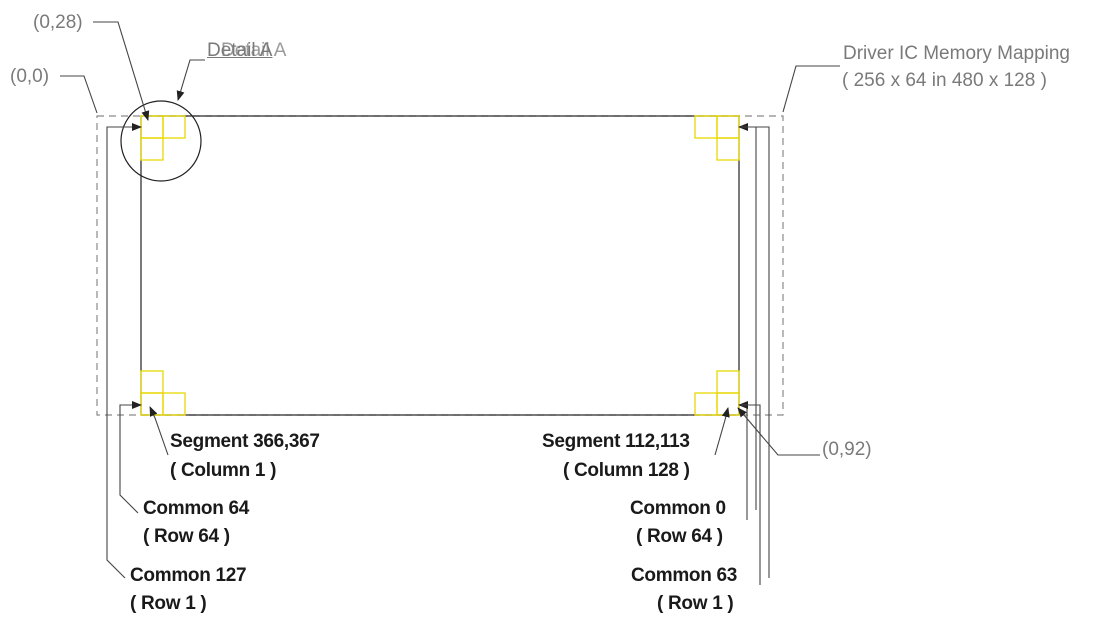 This screenshot has width=1113, height=630. I want to click on label-segment-left: Segment 366,367, so click(245, 441).